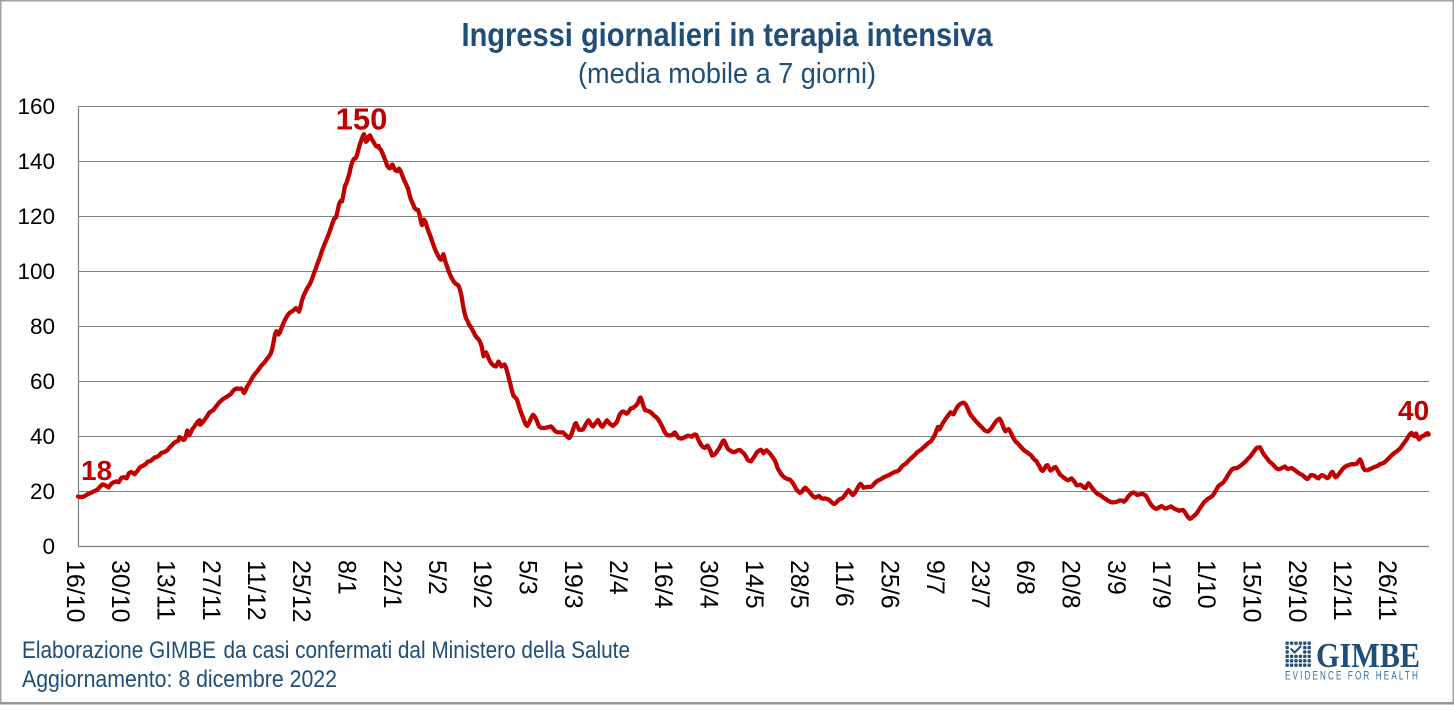  I want to click on svg-text: EVIDENCE FOR HEALTH, so click(1352, 677).